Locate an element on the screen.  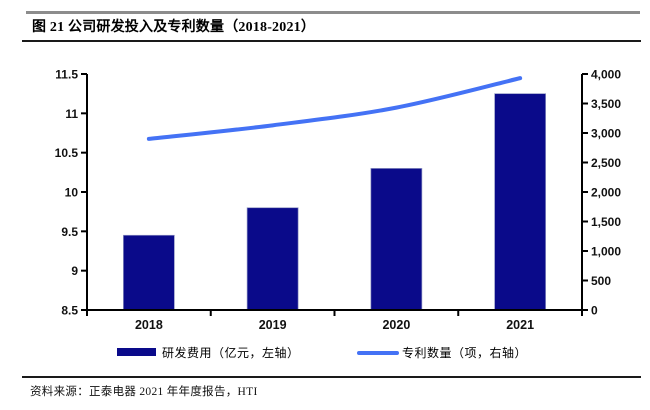
footer-divider is located at coordinates (331, 377).